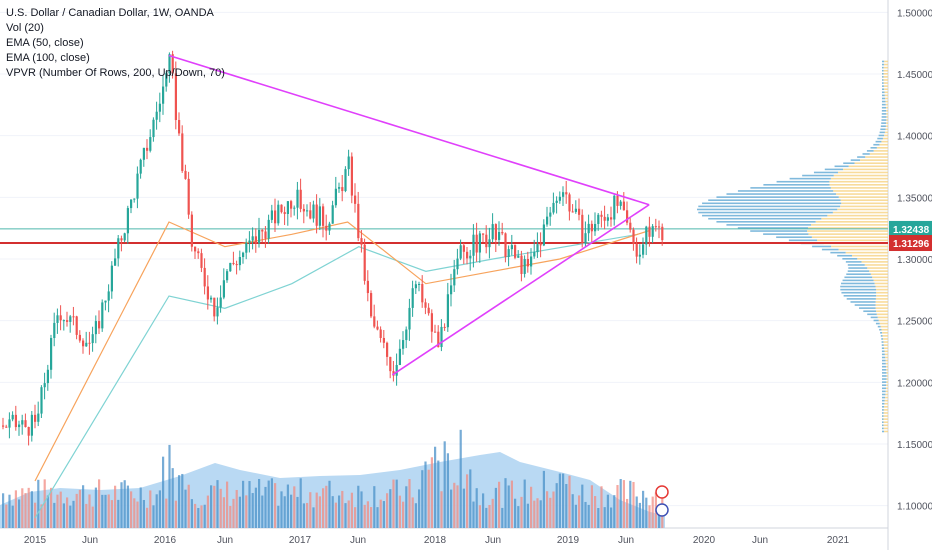  What do you see at coordinates (520, 290) in the screenshot?
I see `triangle-lower-line` at bounding box center [520, 290].